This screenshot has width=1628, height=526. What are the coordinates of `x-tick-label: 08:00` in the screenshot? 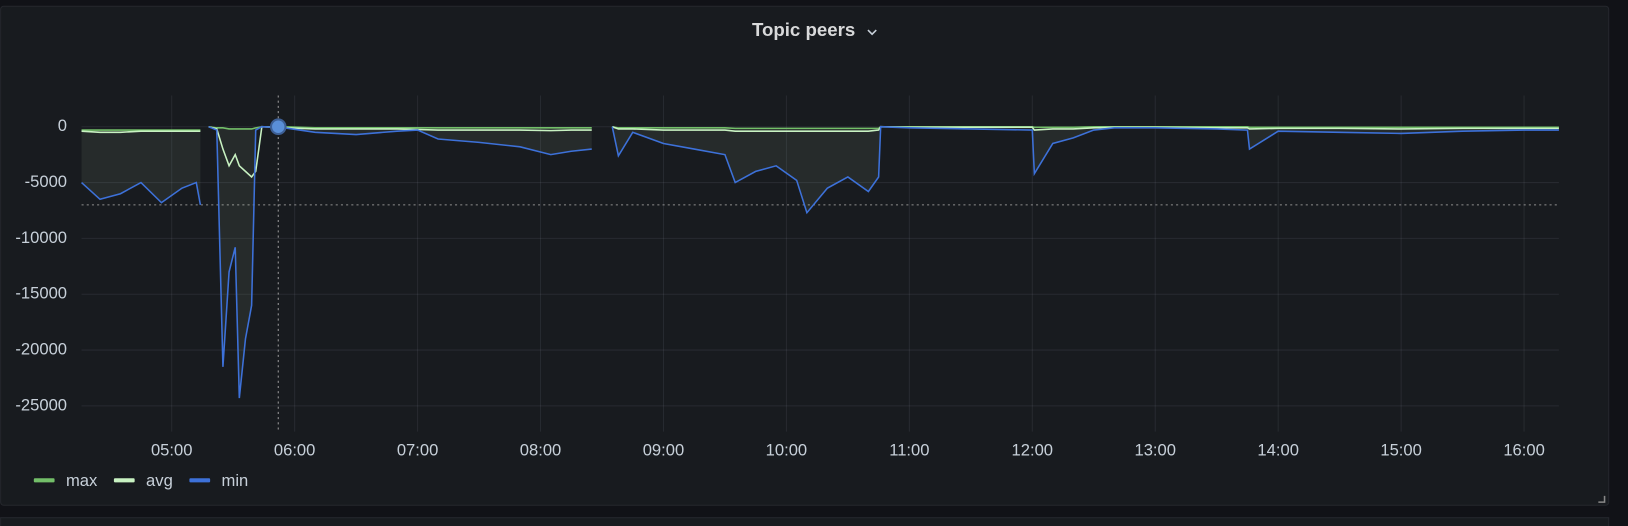 It's located at (541, 450).